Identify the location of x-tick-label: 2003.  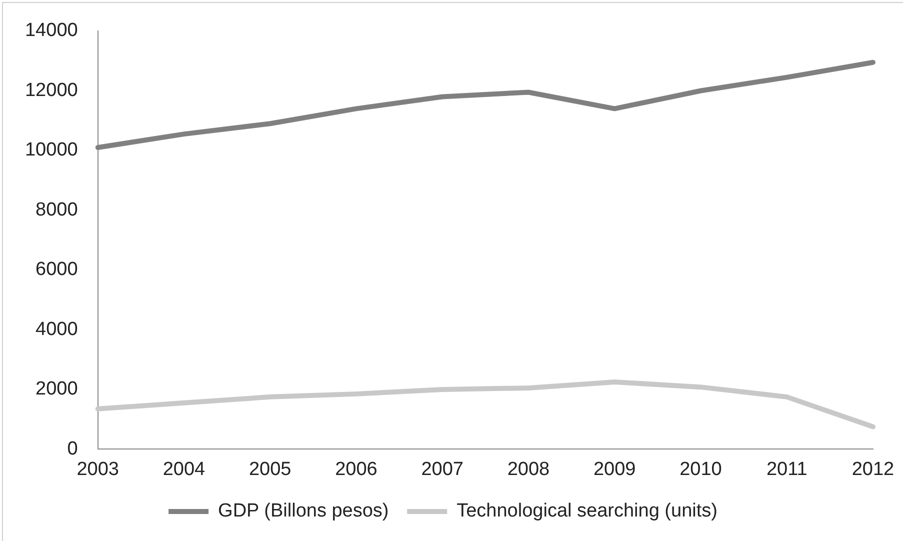
(97, 469).